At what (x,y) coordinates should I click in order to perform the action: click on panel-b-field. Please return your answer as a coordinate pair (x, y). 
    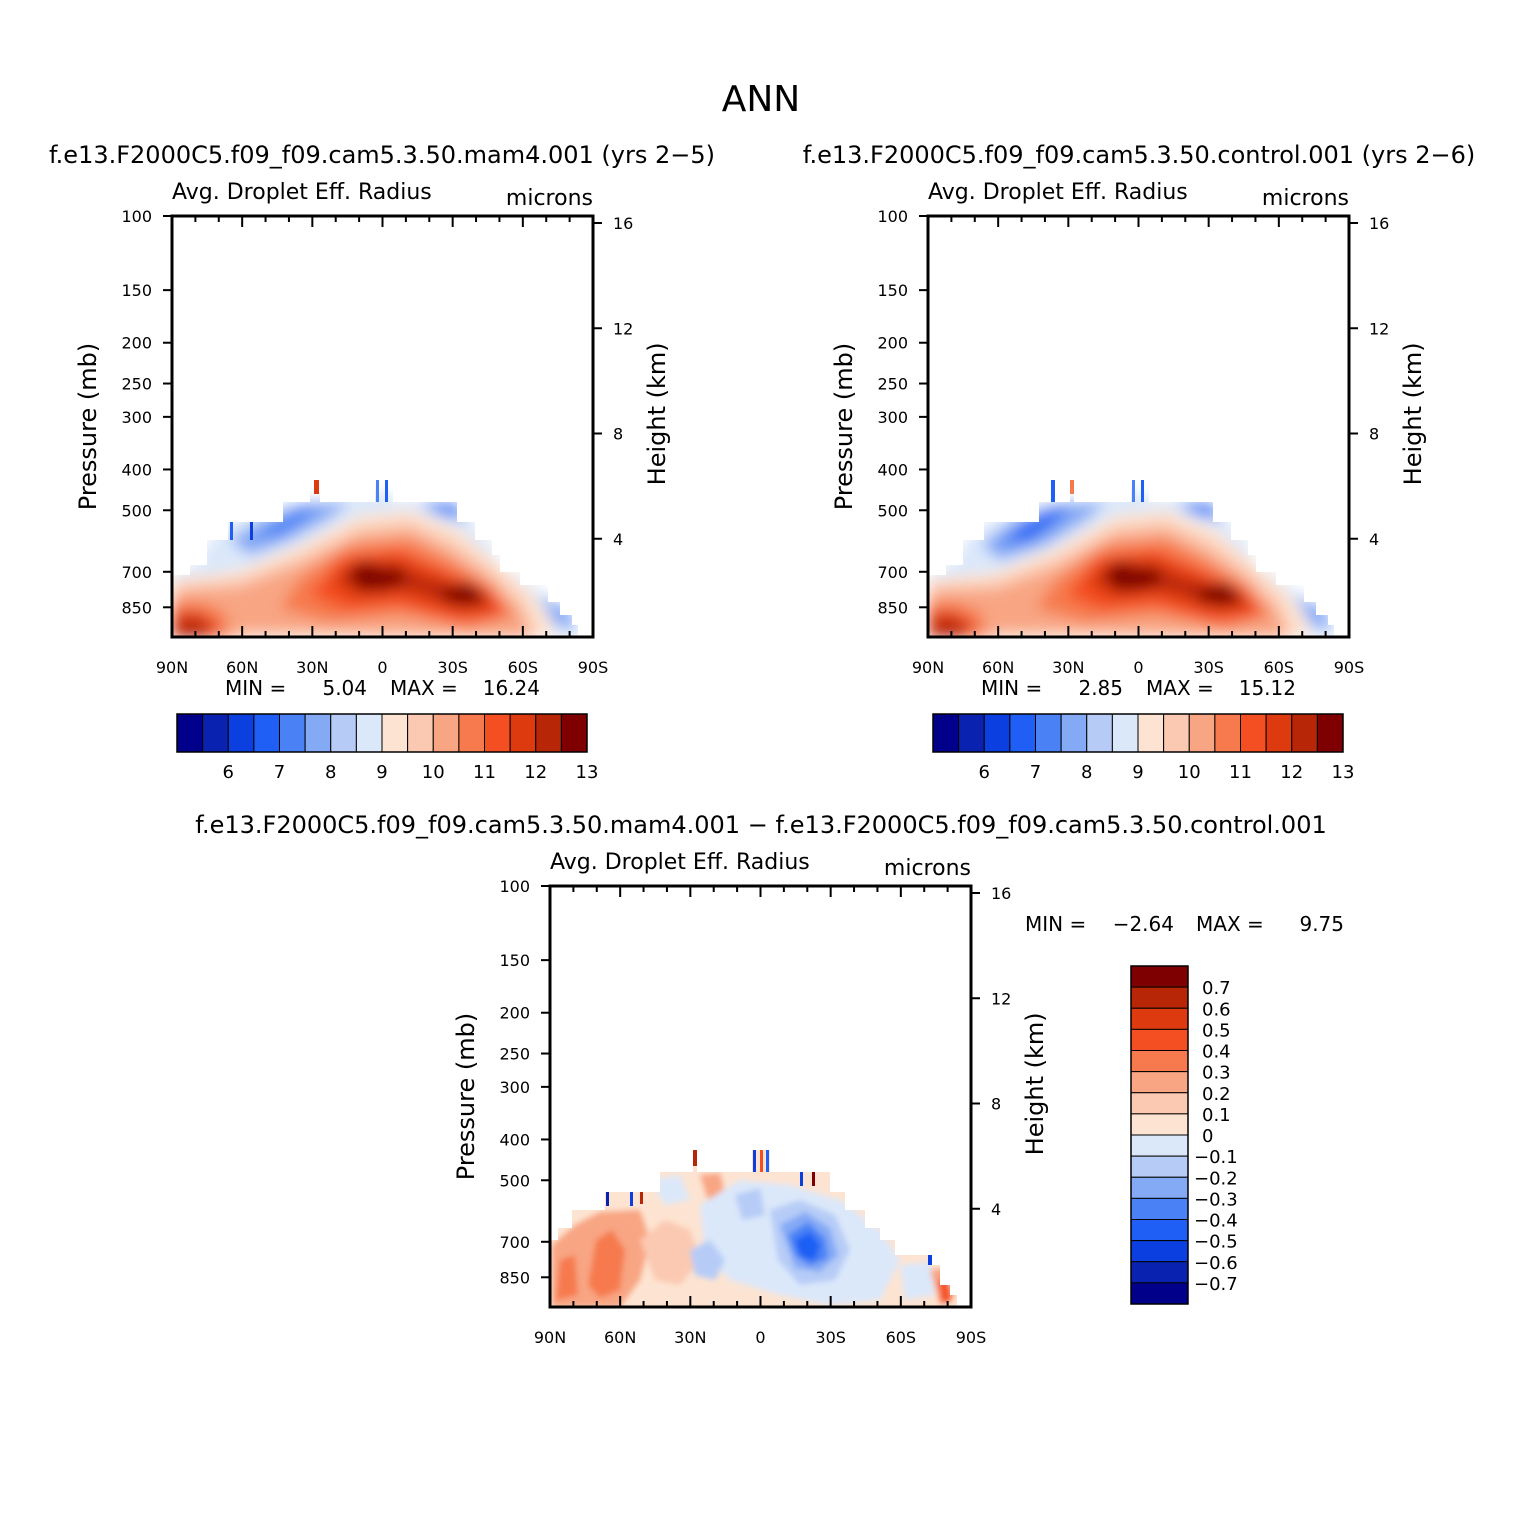
    Looking at the image, I should click on (1138, 426).